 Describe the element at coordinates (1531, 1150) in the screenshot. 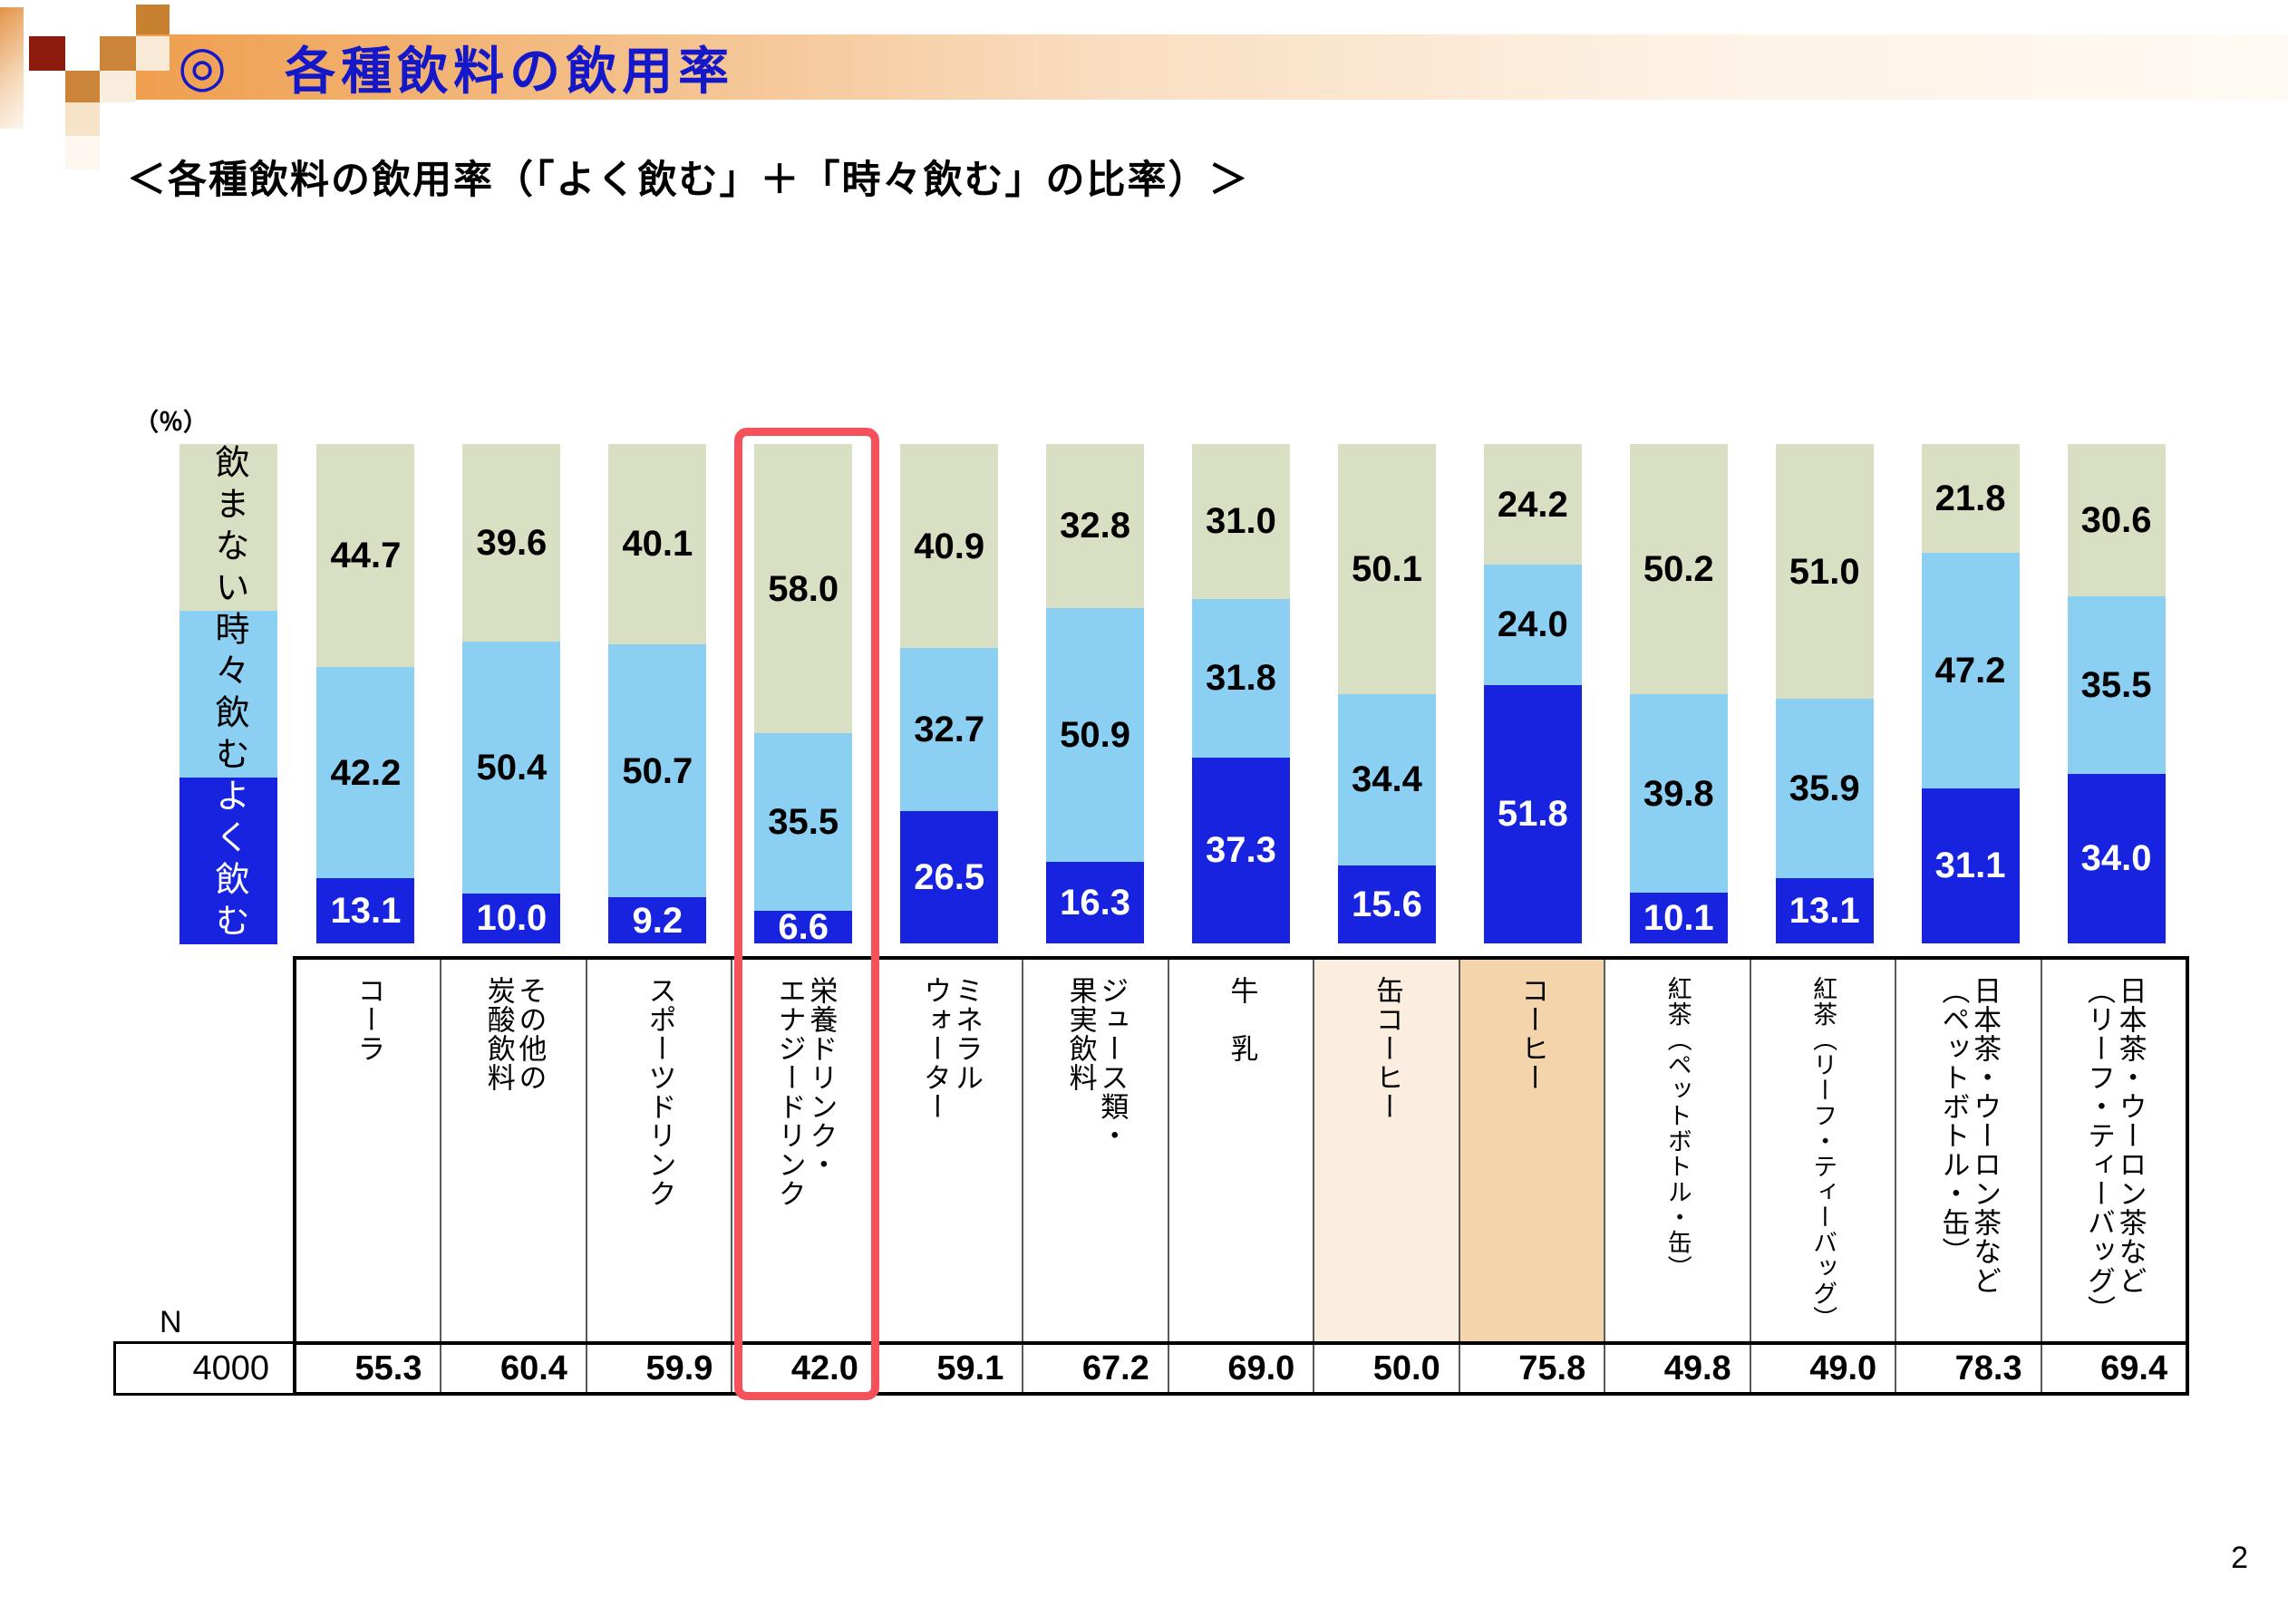

I see `category-cell-9: コーヒー` at that location.